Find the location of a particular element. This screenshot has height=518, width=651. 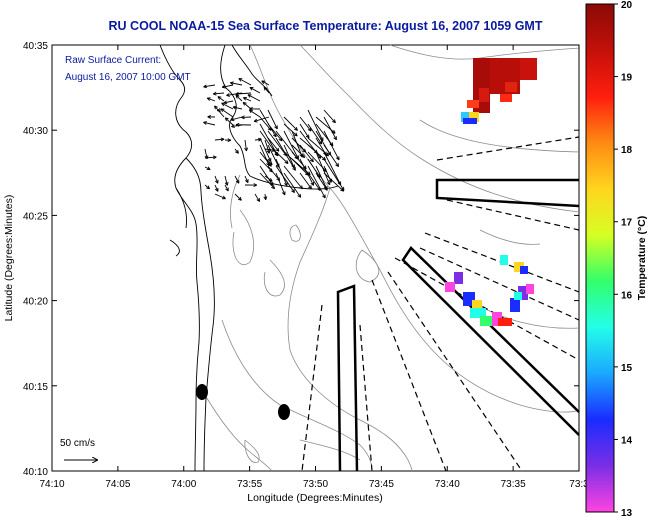

x-tick-label: 73:3 is located at coordinates (579, 484).